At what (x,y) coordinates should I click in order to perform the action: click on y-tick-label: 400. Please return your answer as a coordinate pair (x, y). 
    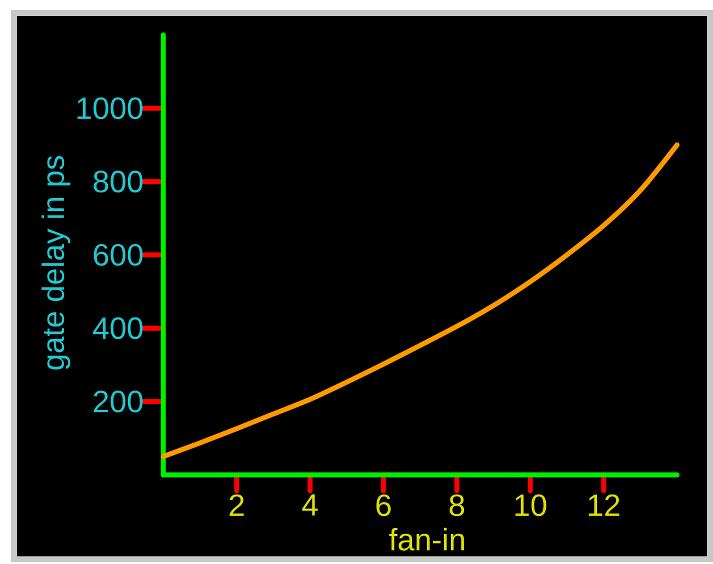
    Looking at the image, I should click on (118, 328).